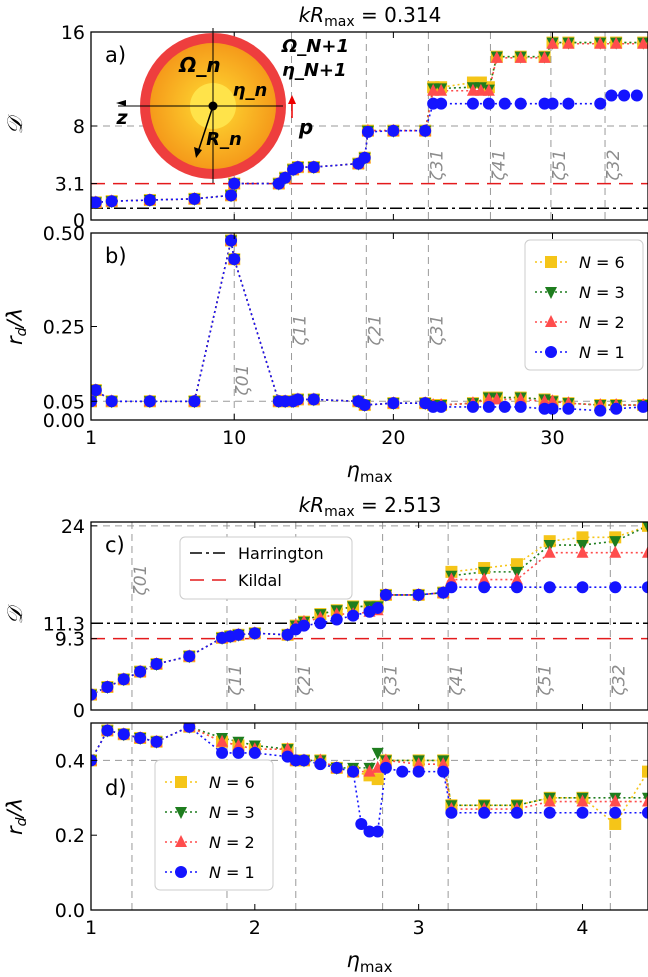  What do you see at coordinates (314, 70) in the screenshot?
I see `eta-n1-label: η_N+1` at bounding box center [314, 70].